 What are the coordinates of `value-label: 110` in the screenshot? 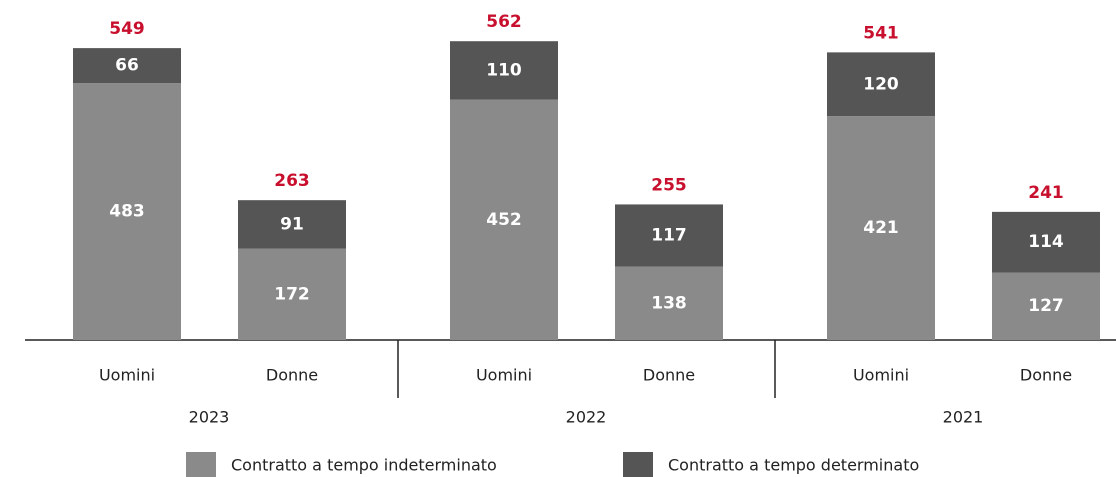 It's located at (504, 70).